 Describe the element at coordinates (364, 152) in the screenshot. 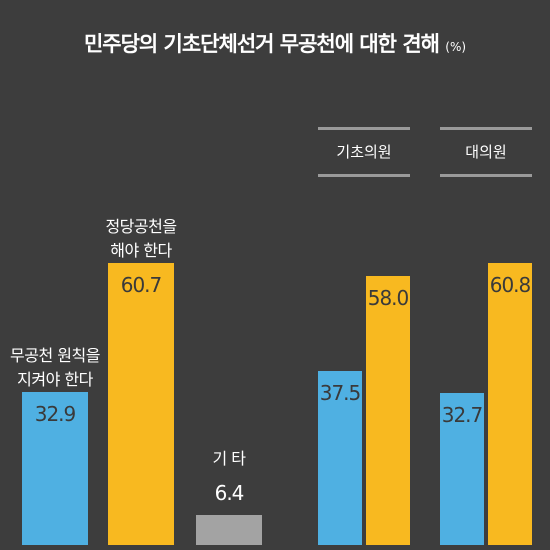

I see `group-header: 기초의원` at that location.